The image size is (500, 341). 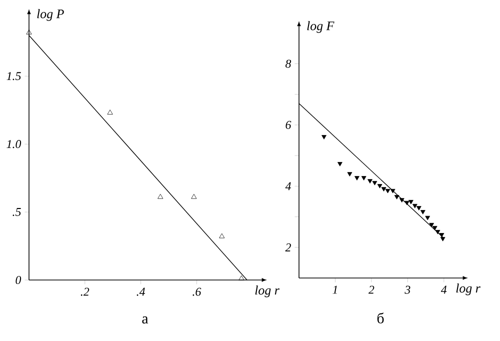 What do you see at coordinates (407, 290) in the screenshot?
I see `x-tick-label: 3` at bounding box center [407, 290].